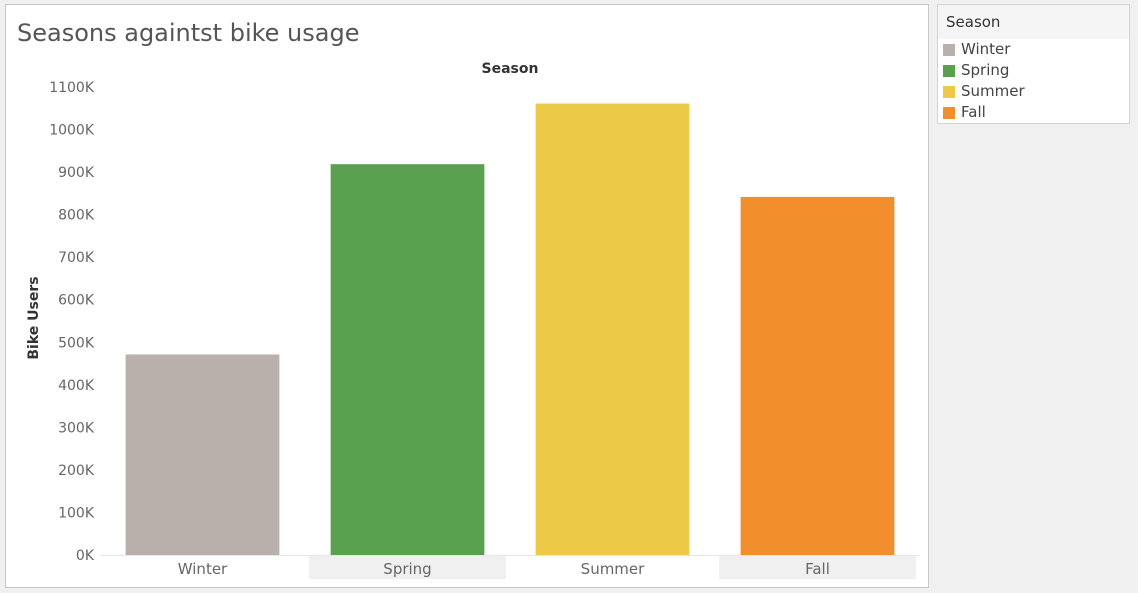 This screenshot has width=1138, height=593. I want to click on y-axis-label: Bike Users, so click(34, 317).